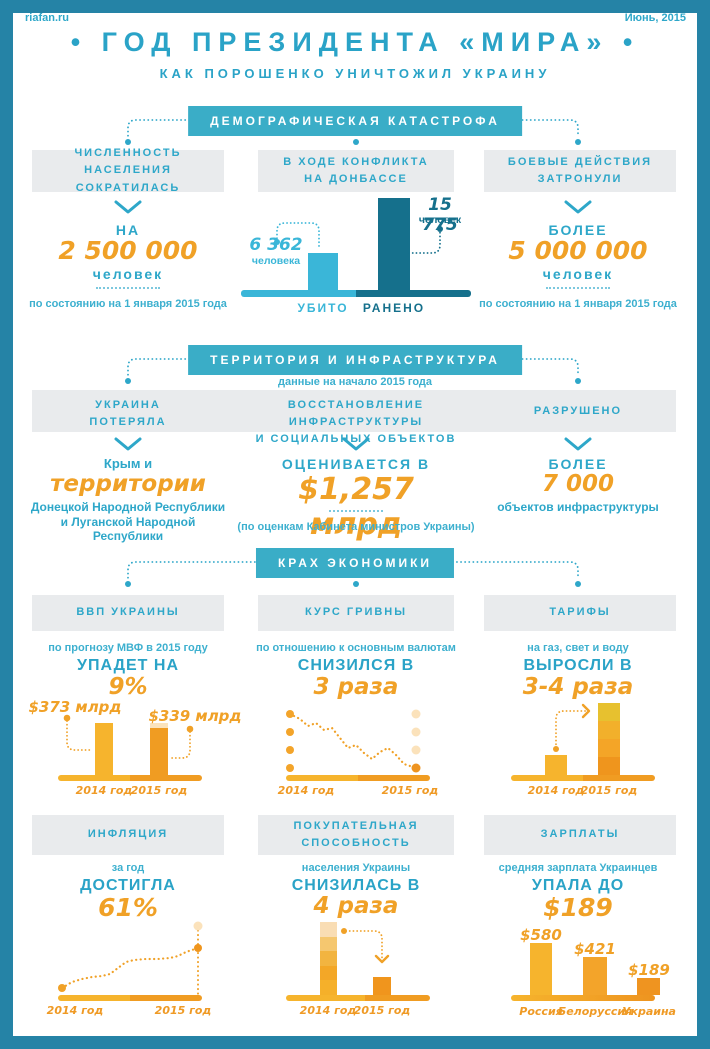  I want to click on card-header-hryvnia: КУРС ГРИВНЫ, so click(356, 613).